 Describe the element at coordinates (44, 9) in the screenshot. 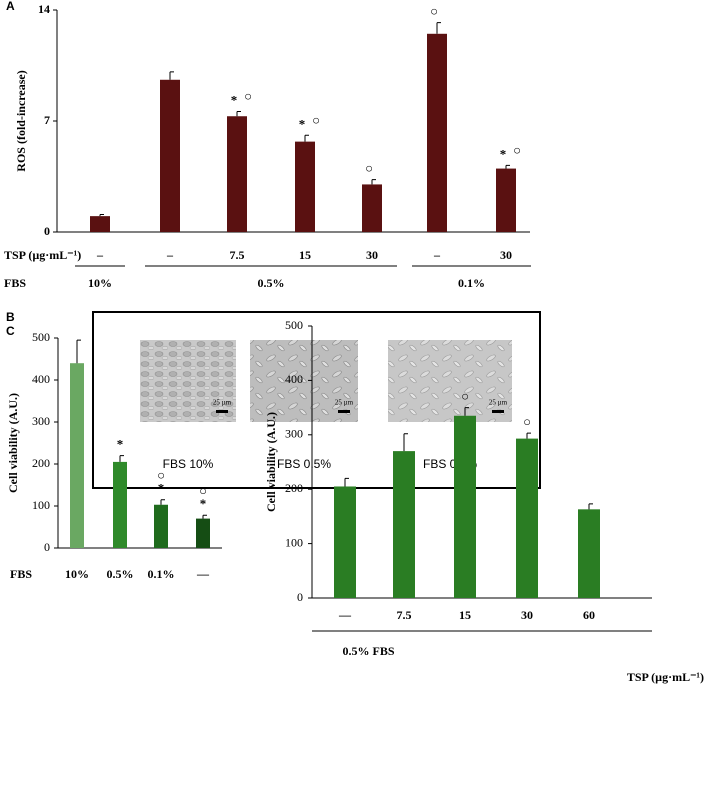

I see `y-tick-label: 14` at that location.